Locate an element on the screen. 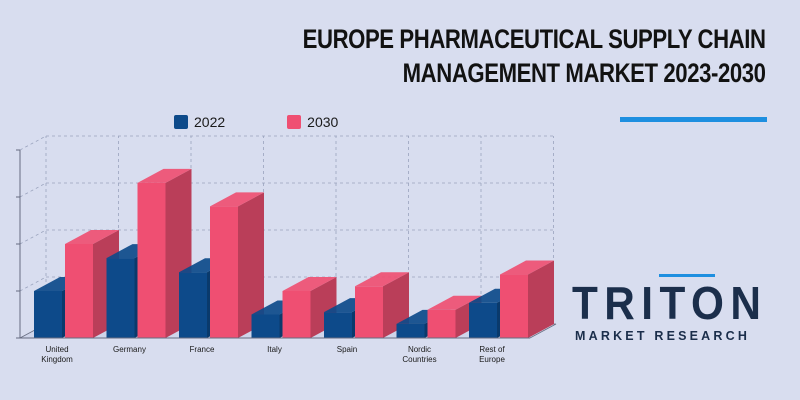 This screenshot has height=400, width=800. bar-2030-1-top is located at coordinates (164, 175).